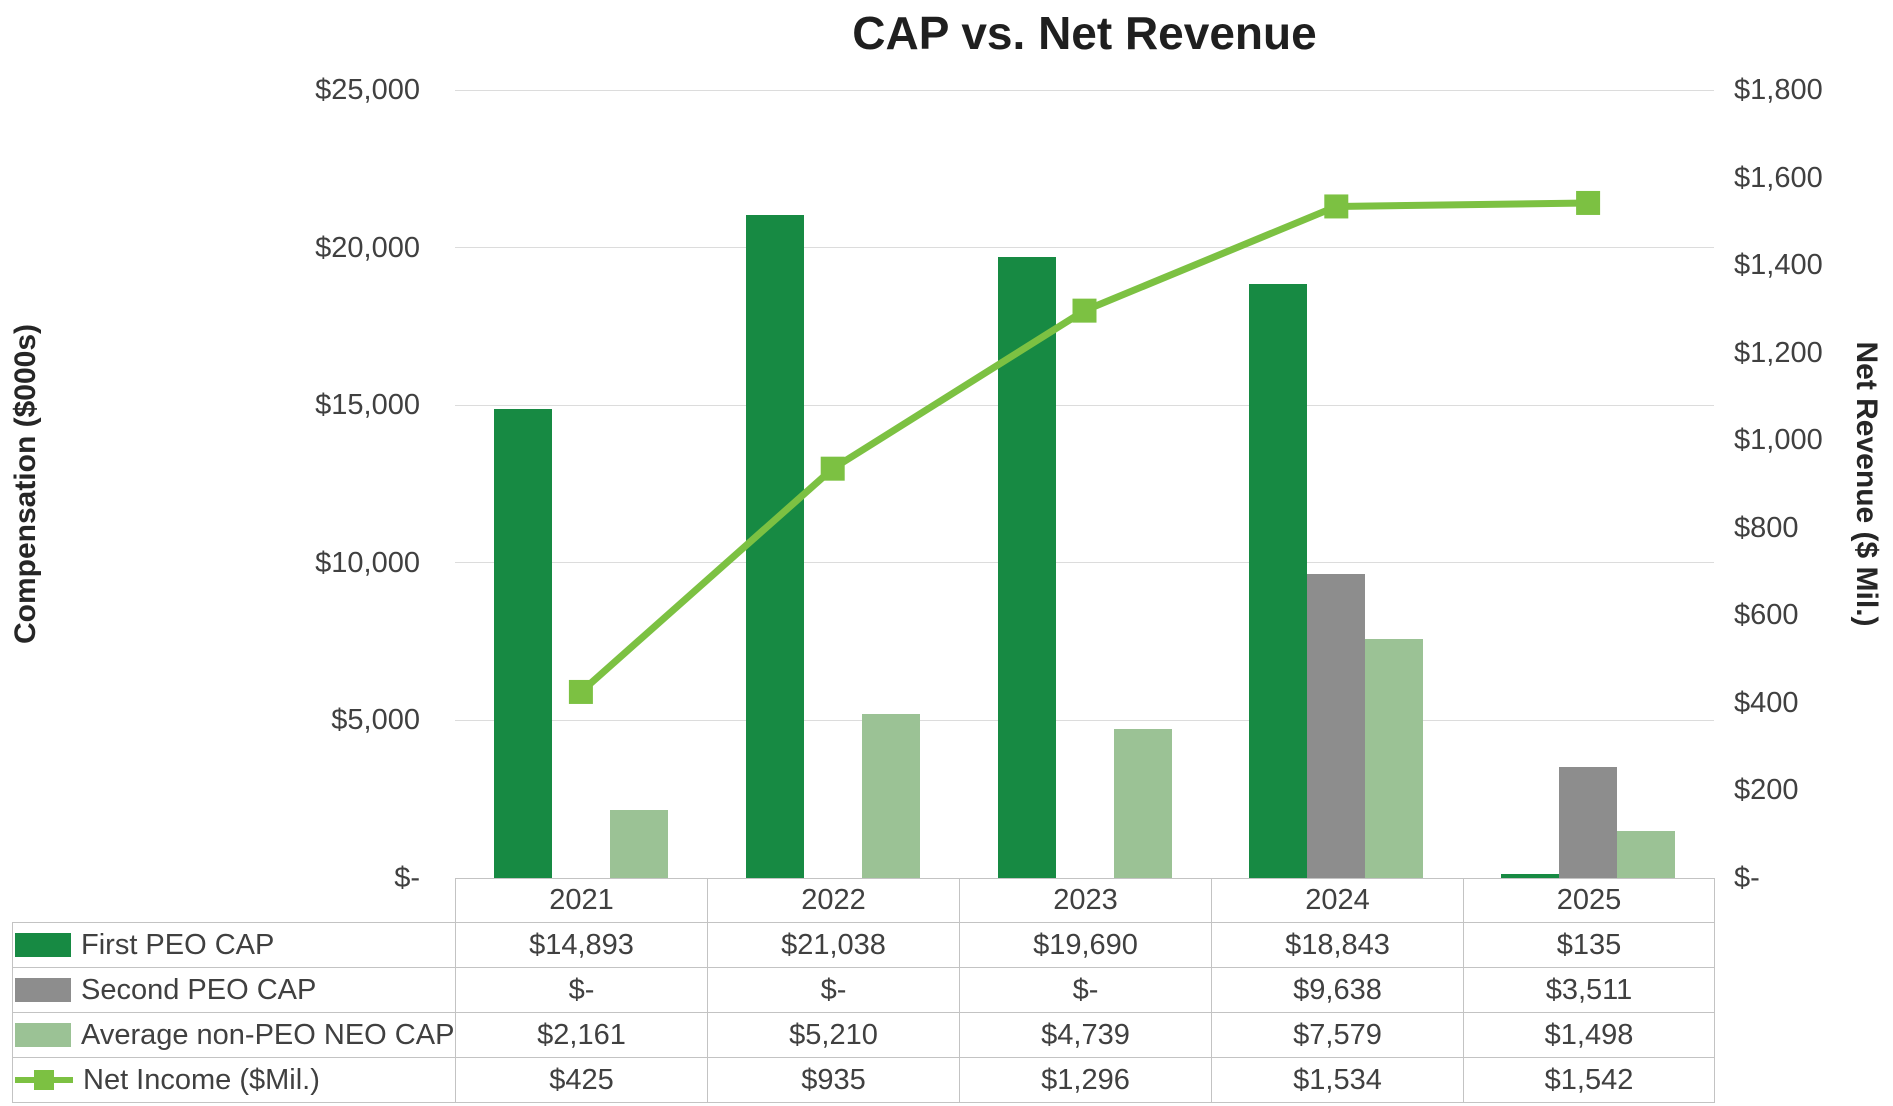 The image size is (1893, 1106). I want to click on net-income-marker-2024, so click(1336, 206).